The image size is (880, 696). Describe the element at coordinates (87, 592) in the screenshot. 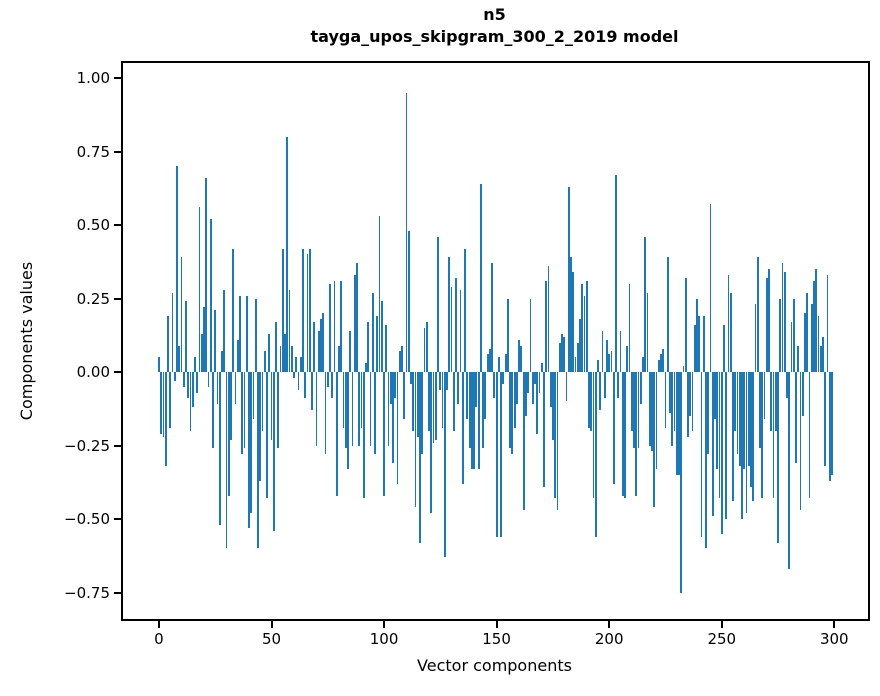

I see `y-tick-label: −0.75` at that location.